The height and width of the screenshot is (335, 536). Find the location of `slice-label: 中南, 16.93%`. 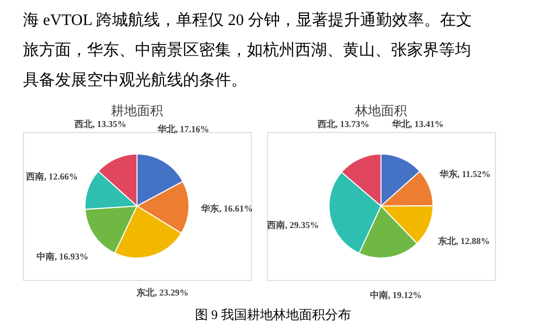

slice-label: 中南, 16.93% is located at coordinates (62, 256).